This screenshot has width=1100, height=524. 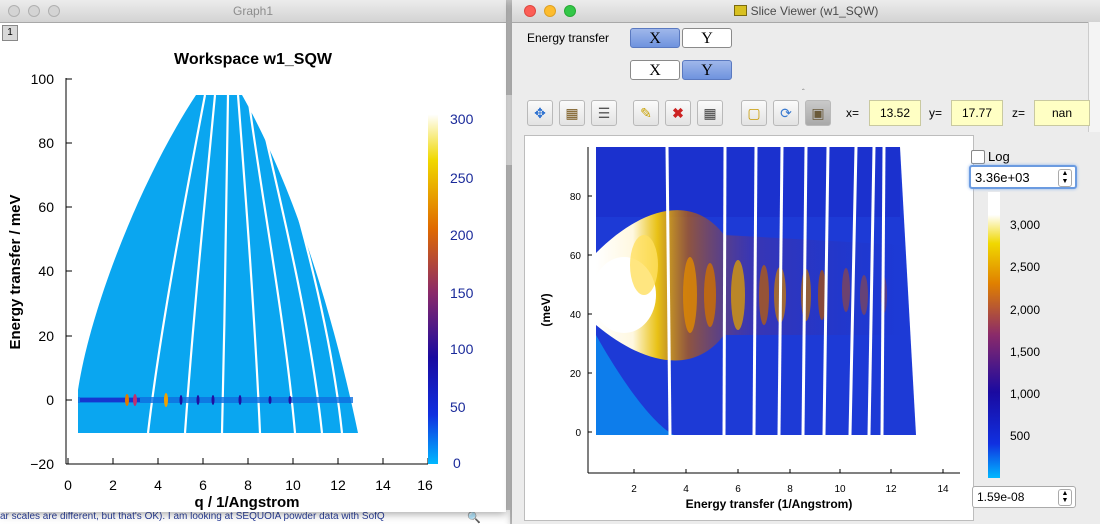 I want to click on slice-colorbar, so click(x=994, y=335).